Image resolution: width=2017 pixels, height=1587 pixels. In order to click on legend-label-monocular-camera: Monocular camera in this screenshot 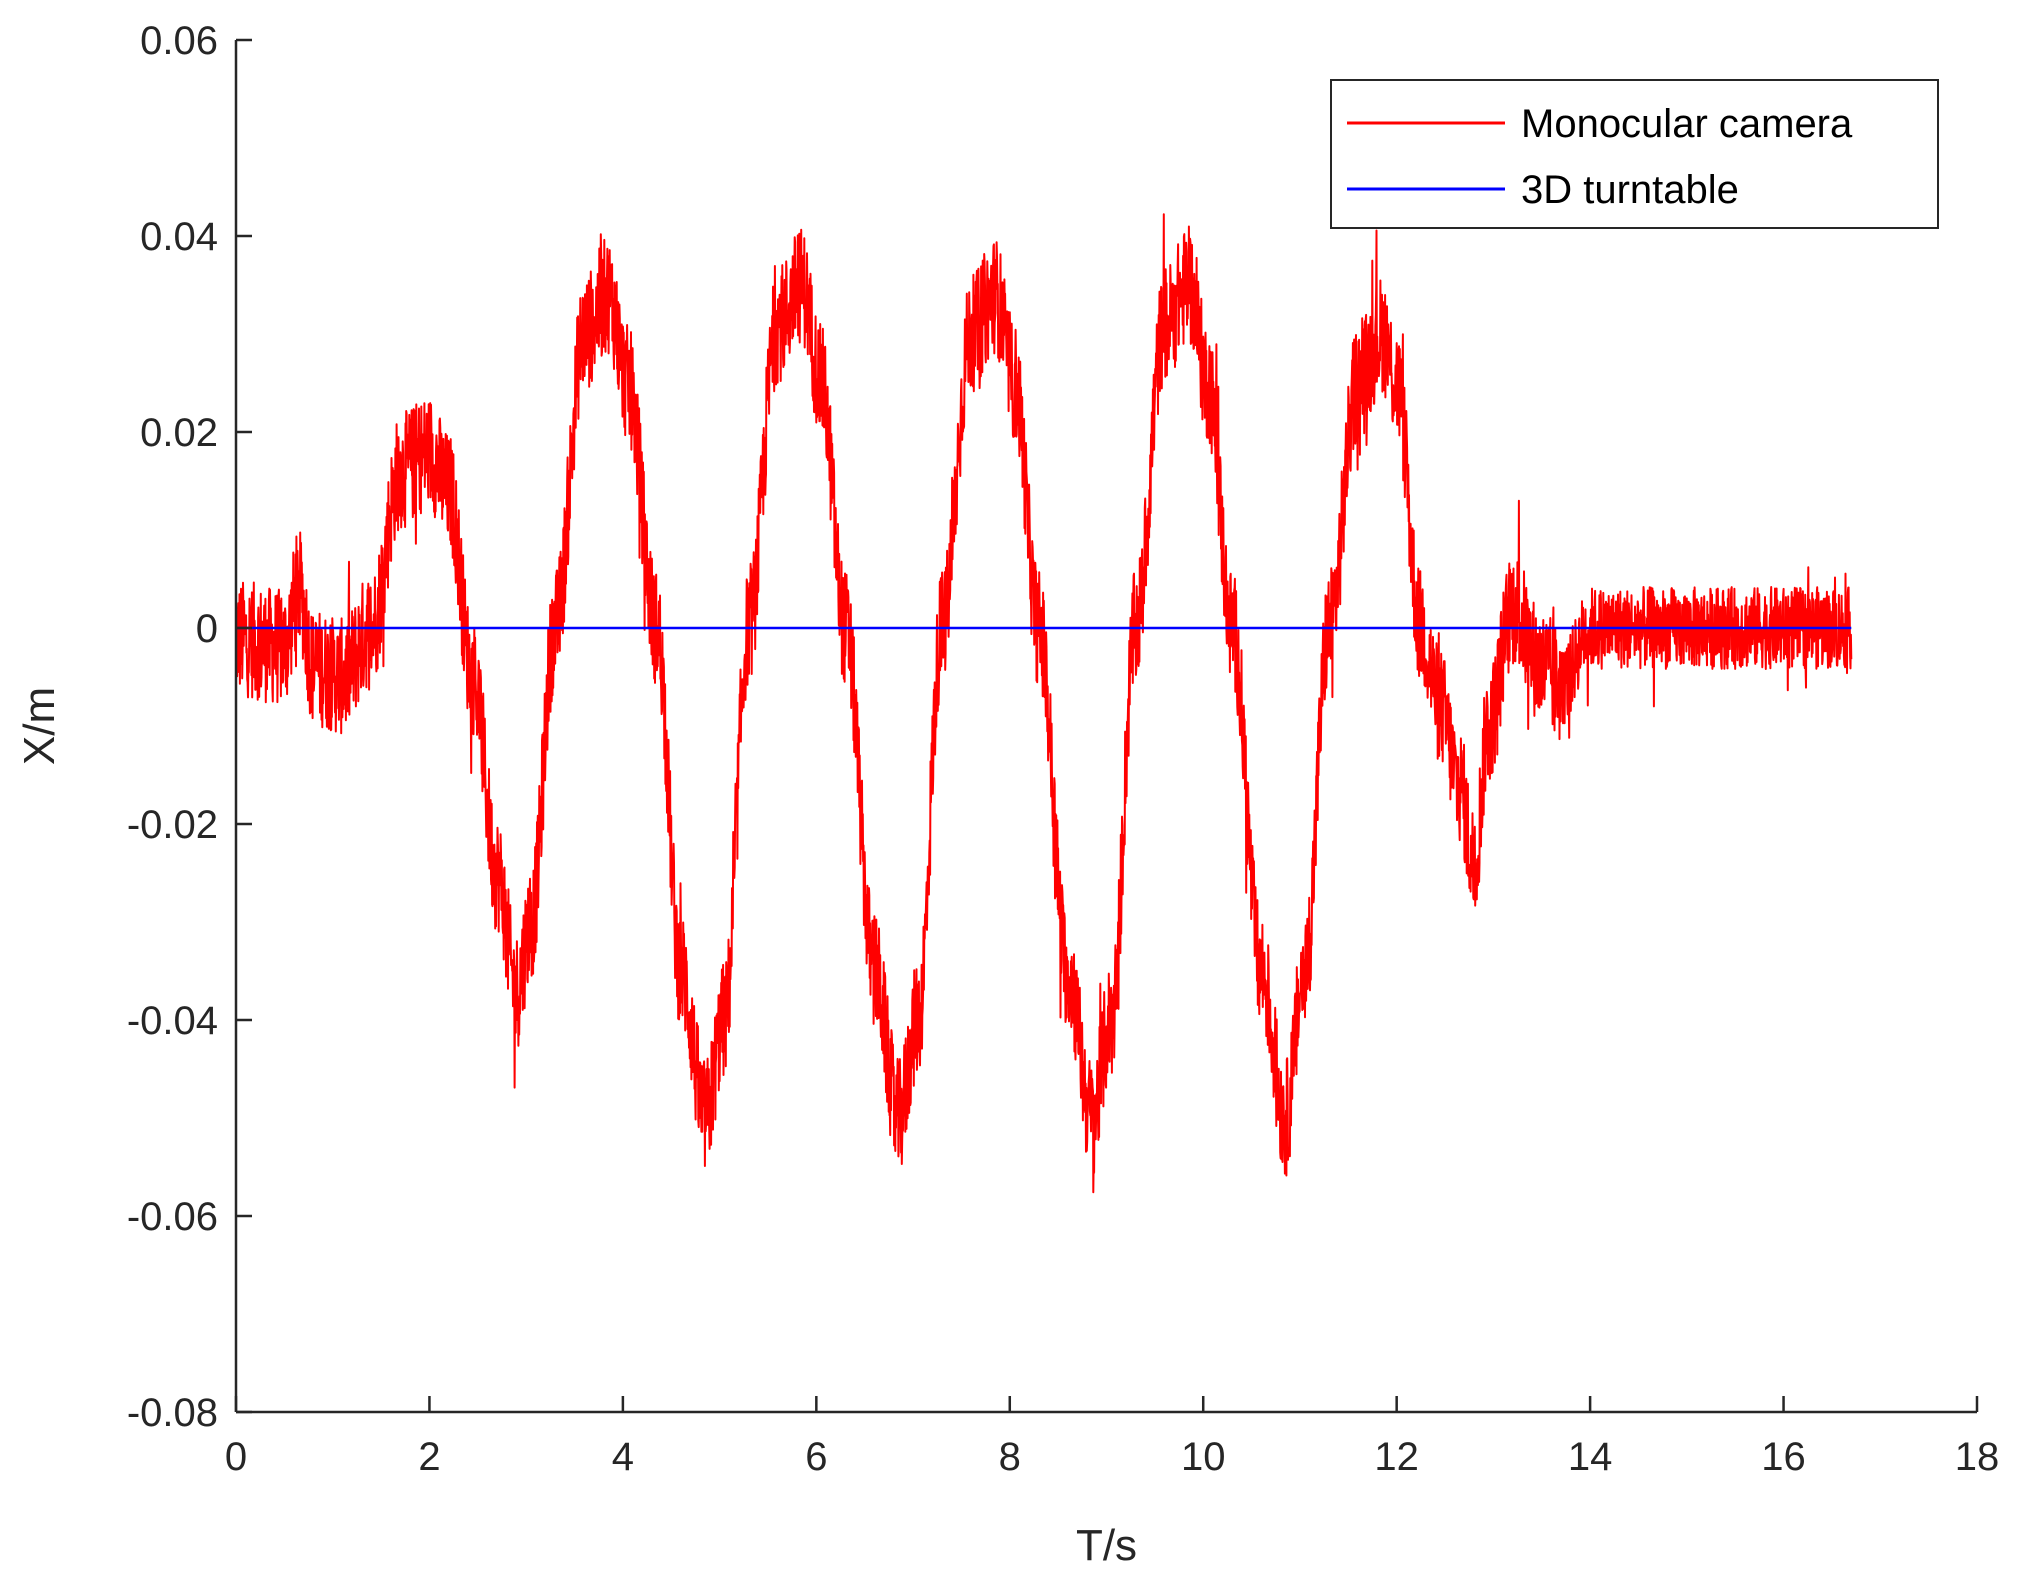, I will do `click(1687, 124)`.